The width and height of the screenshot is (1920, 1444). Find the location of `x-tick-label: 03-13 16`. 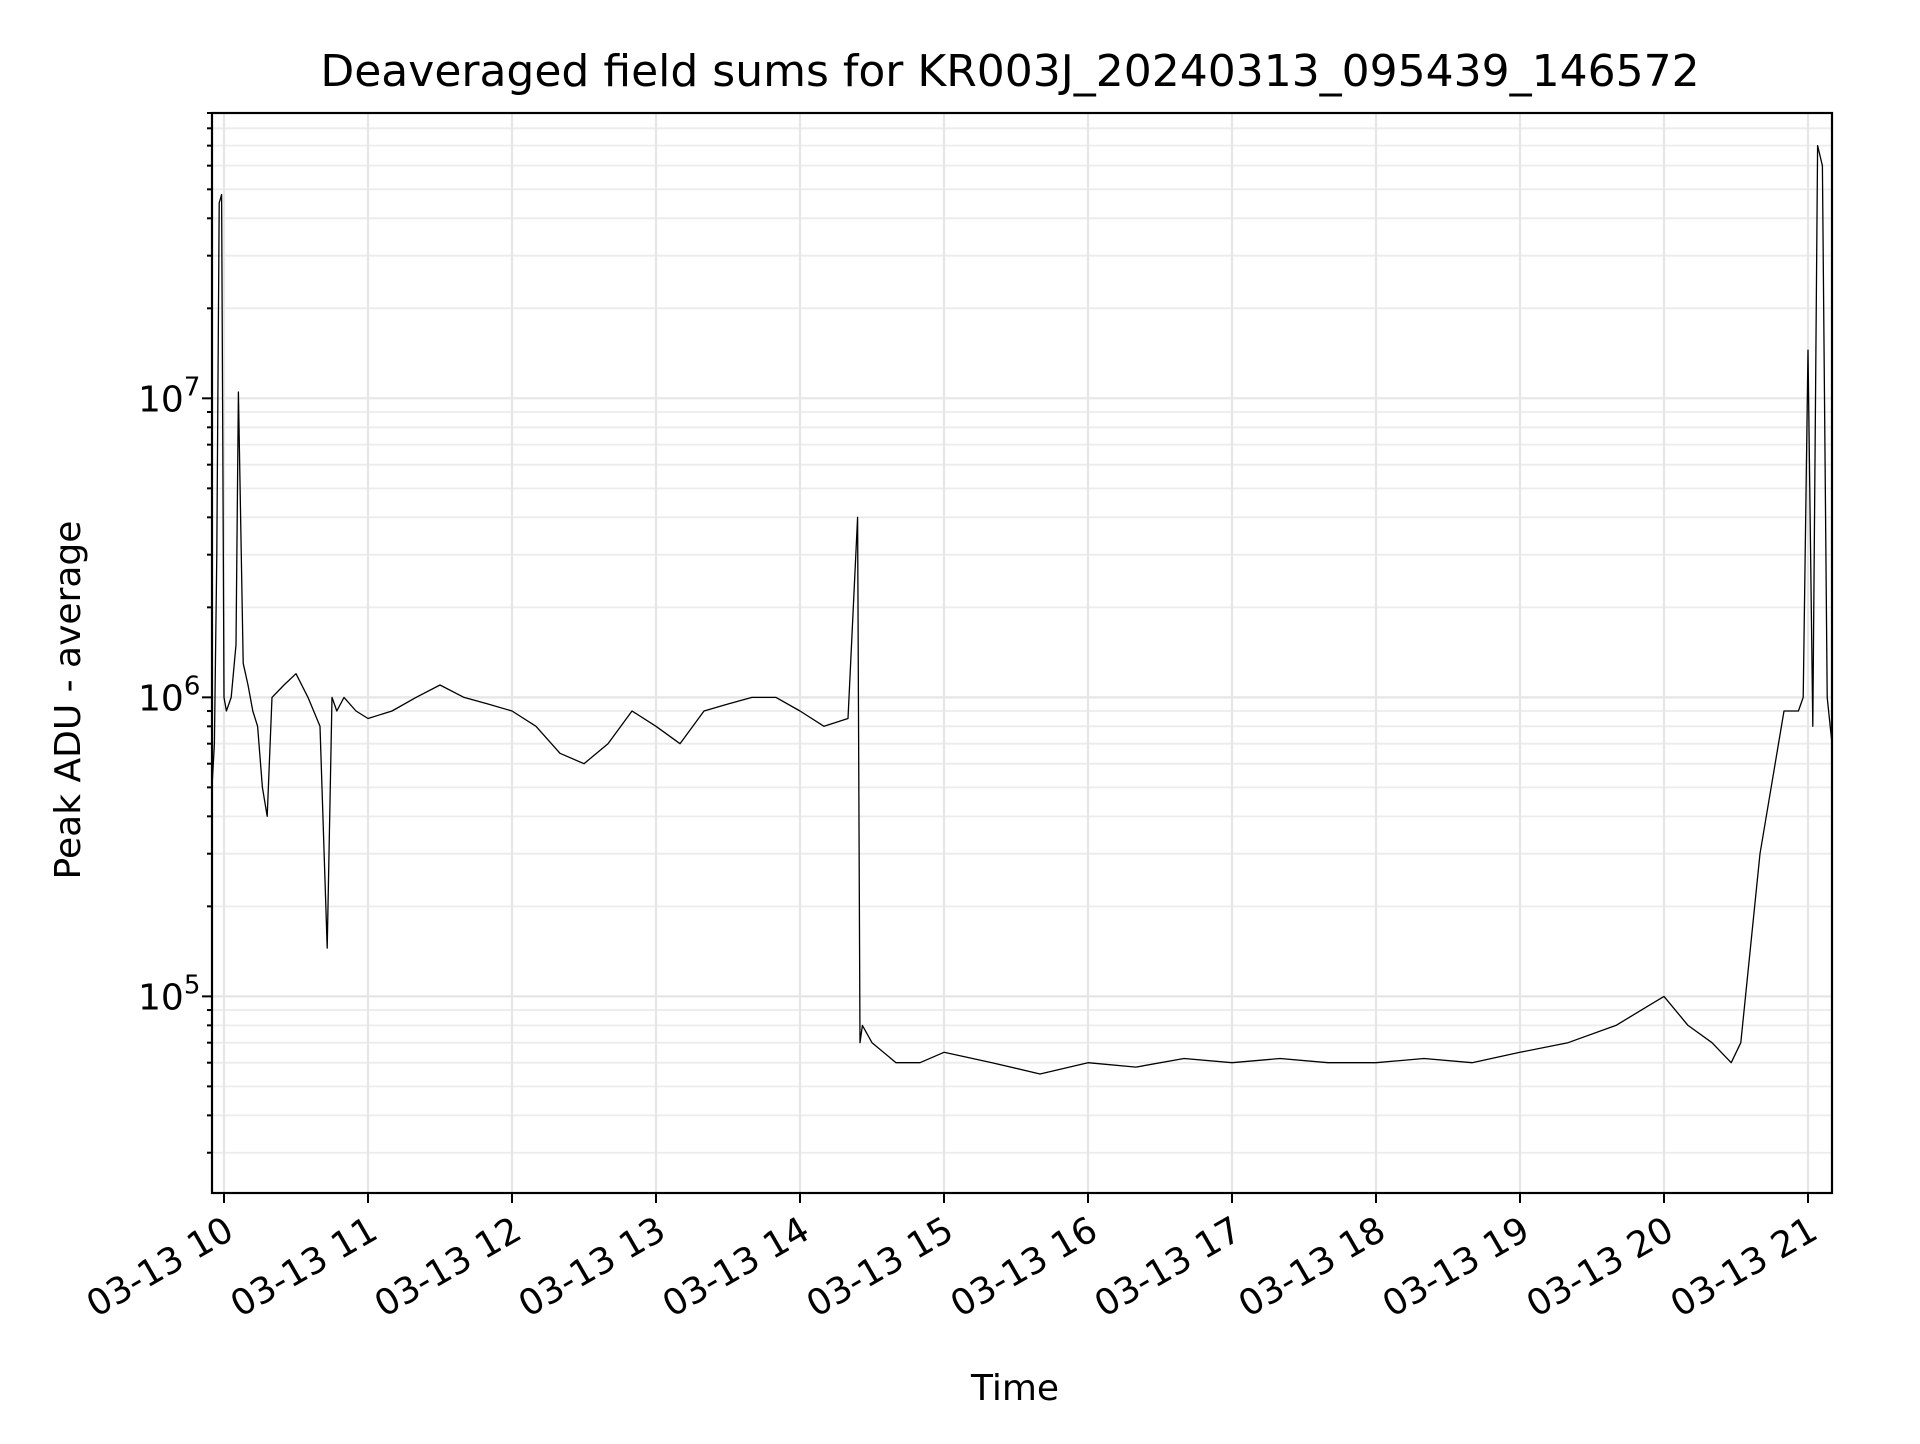

x-tick-label: 03-13 16 is located at coordinates (1024, 1267).